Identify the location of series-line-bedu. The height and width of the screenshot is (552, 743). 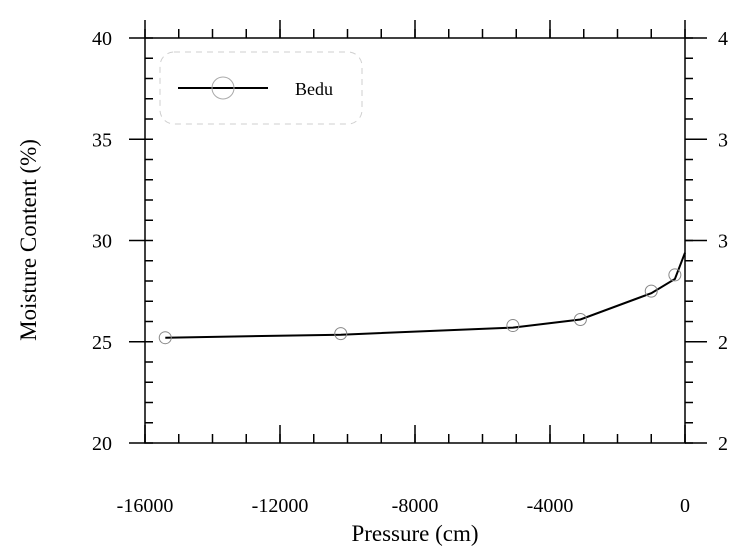
(425, 295).